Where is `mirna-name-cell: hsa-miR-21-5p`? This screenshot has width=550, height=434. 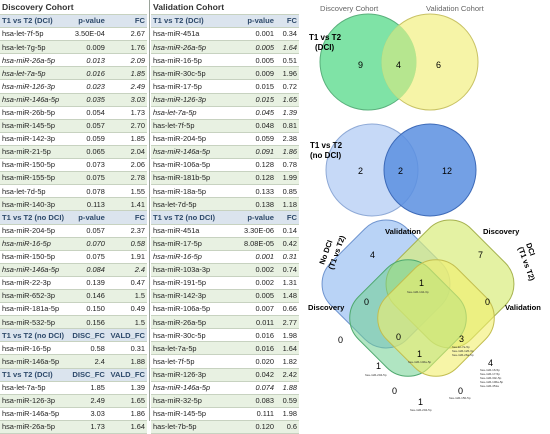
mirna-name-cell: hsa-miR-21-5p is located at coordinates (34, 152).